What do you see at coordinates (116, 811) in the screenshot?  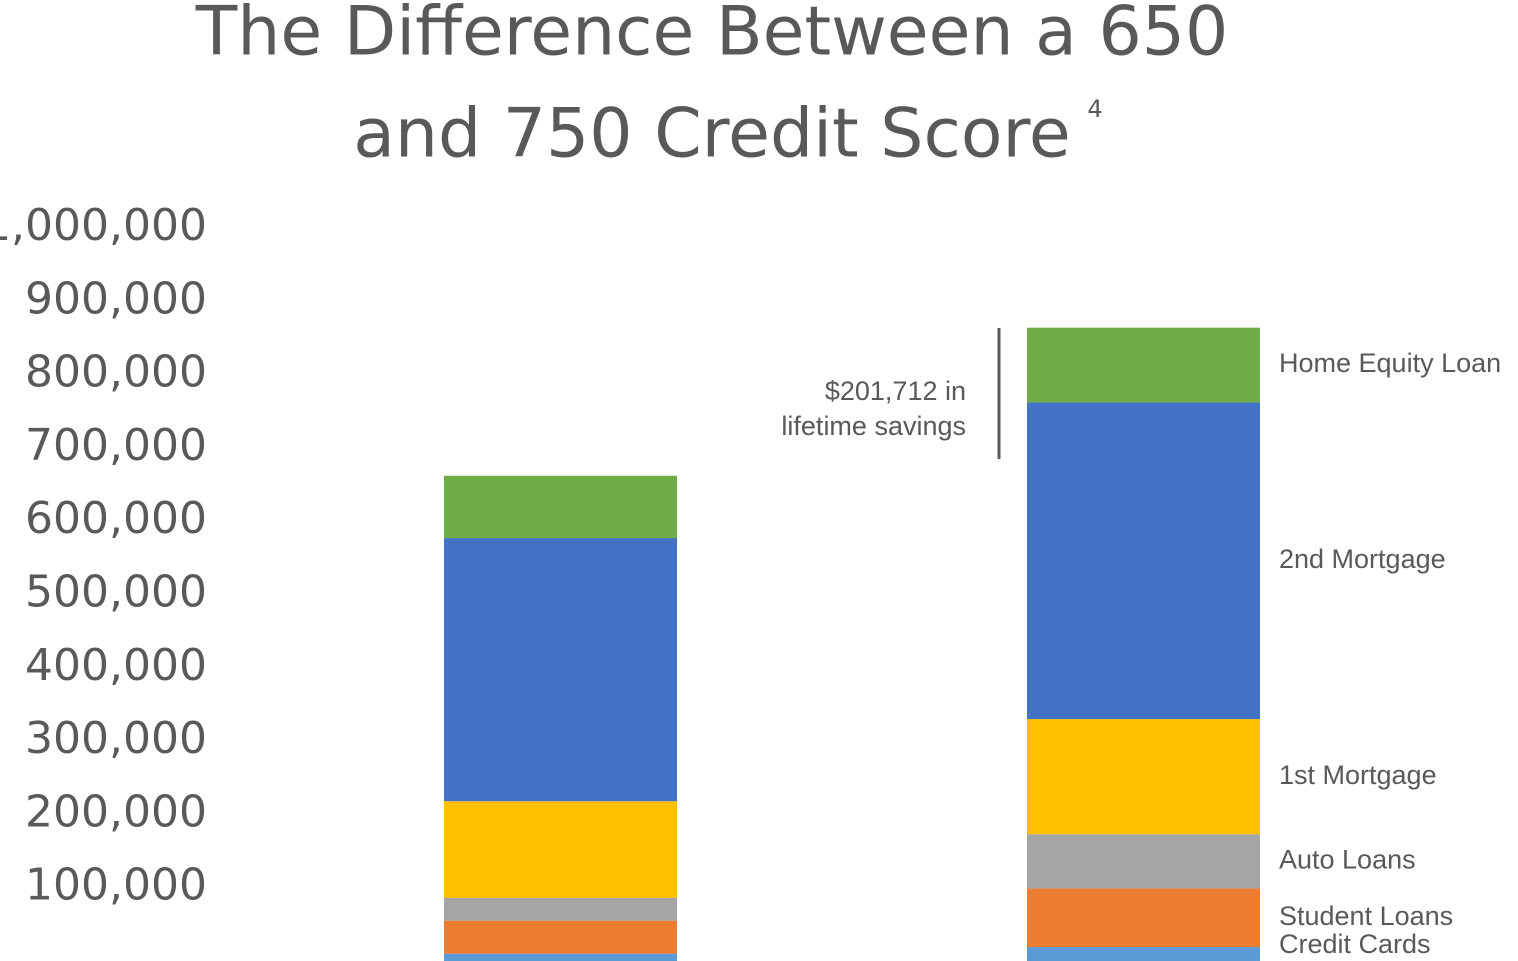 I see `y-tick-label: 200,000` at bounding box center [116, 811].